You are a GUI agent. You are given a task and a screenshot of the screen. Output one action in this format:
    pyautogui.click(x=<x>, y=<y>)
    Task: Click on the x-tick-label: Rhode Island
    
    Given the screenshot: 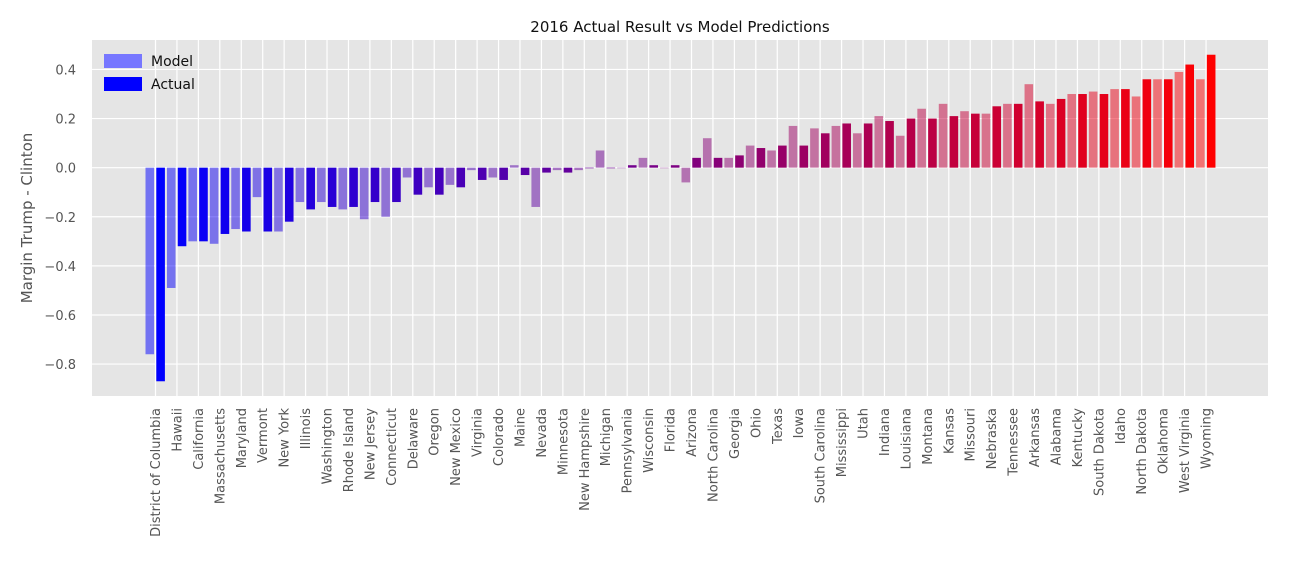 What is the action you would take?
    pyautogui.click(x=349, y=450)
    